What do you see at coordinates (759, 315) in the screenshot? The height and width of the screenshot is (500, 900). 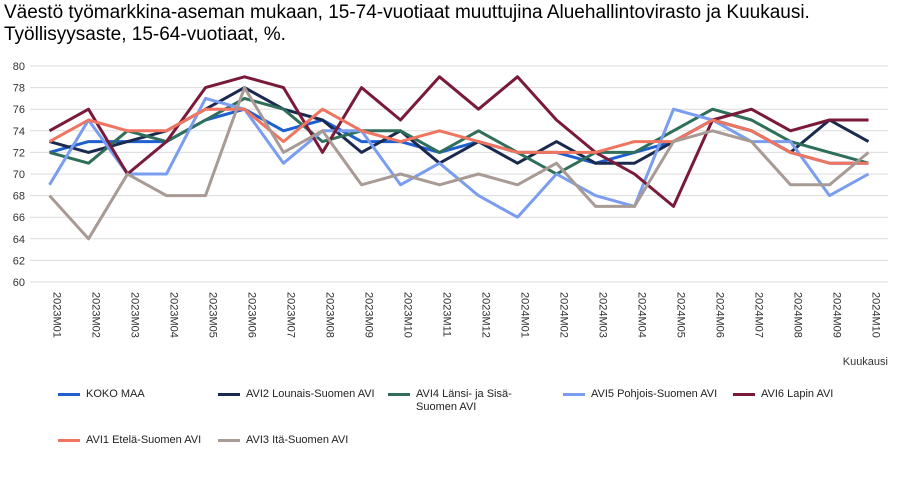 I see `x-tick-label: 2024M07` at bounding box center [759, 315].